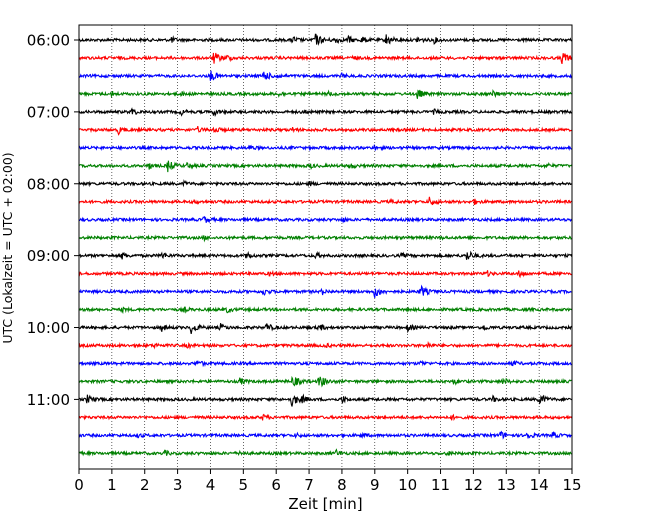  Describe the element at coordinates (440, 485) in the screenshot. I see `x-tick-label: 11` at that location.